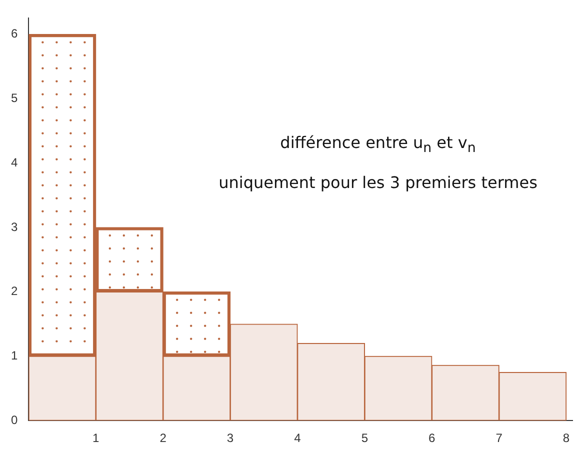  Describe the element at coordinates (432, 438) in the screenshot. I see `x-tick-label: 6` at that location.